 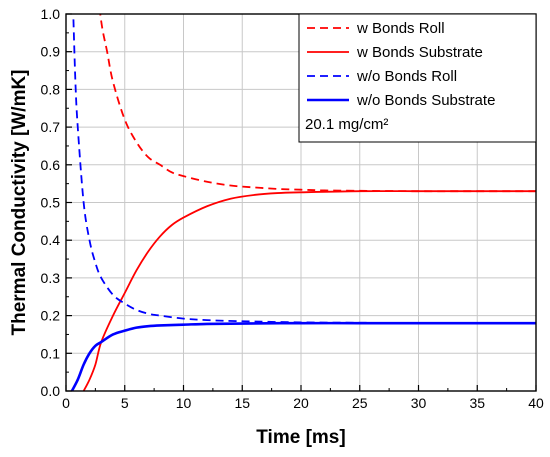 What do you see at coordinates (51, 240) in the screenshot?
I see `y-tick-label: 0.4` at bounding box center [51, 240].